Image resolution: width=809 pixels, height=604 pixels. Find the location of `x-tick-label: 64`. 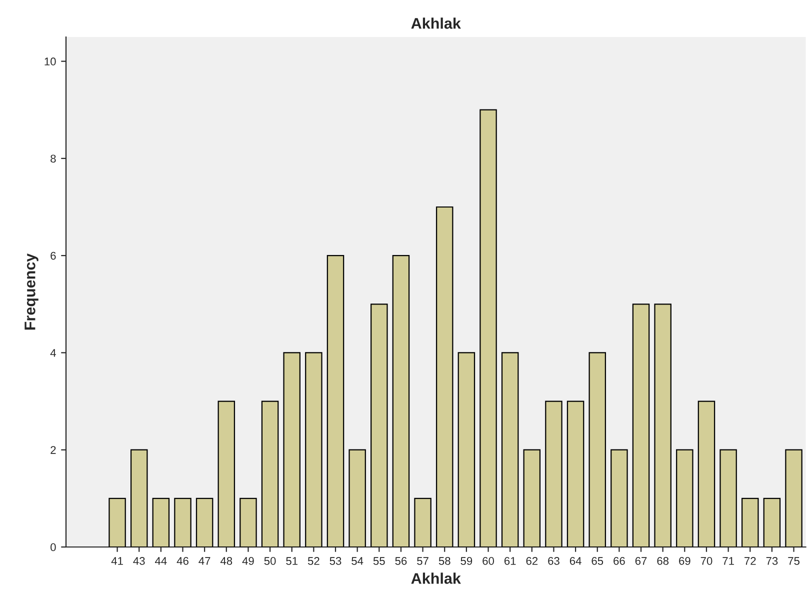

x-tick-label: 64 is located at coordinates (576, 561).